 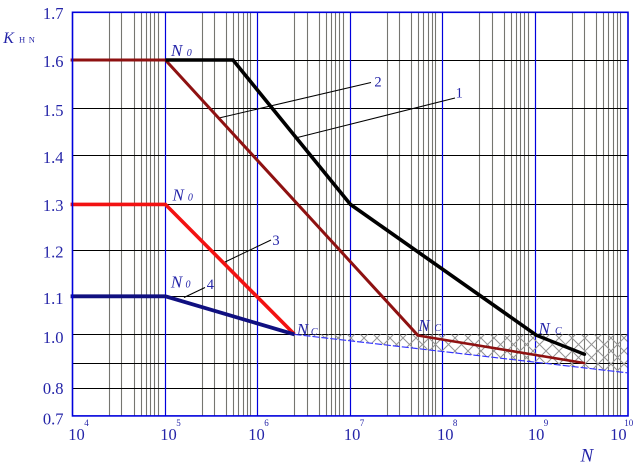 I want to click on svg-text: 1.5, so click(x=53, y=110).